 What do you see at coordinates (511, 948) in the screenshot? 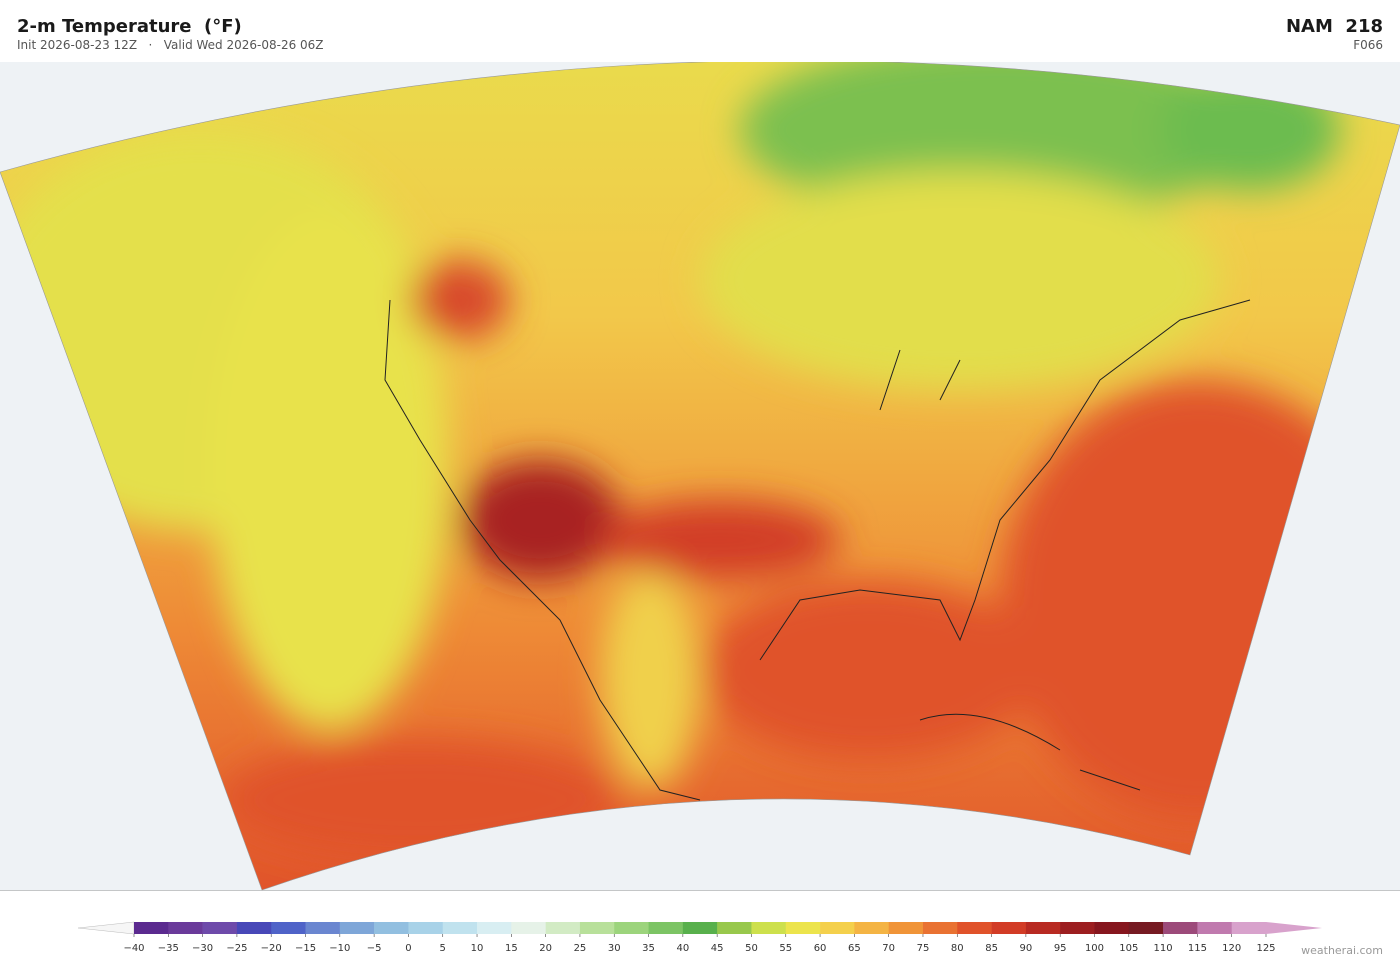
I see `colorbar-tick-label: 15` at bounding box center [511, 948].